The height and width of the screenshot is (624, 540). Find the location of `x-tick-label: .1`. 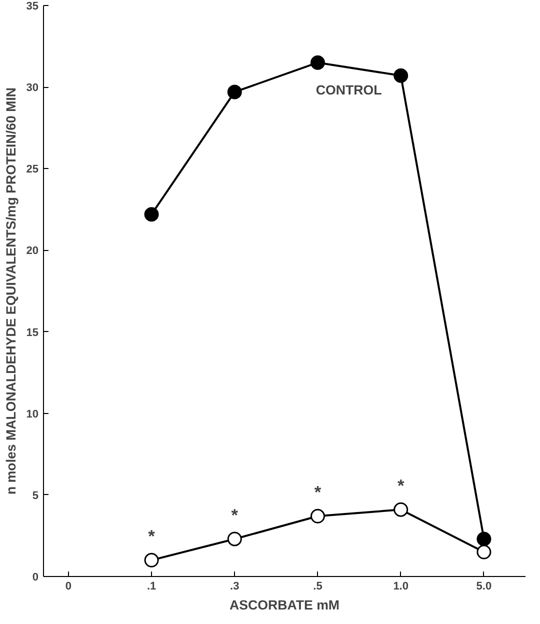

x-tick-label: .1 is located at coordinates (151, 586).